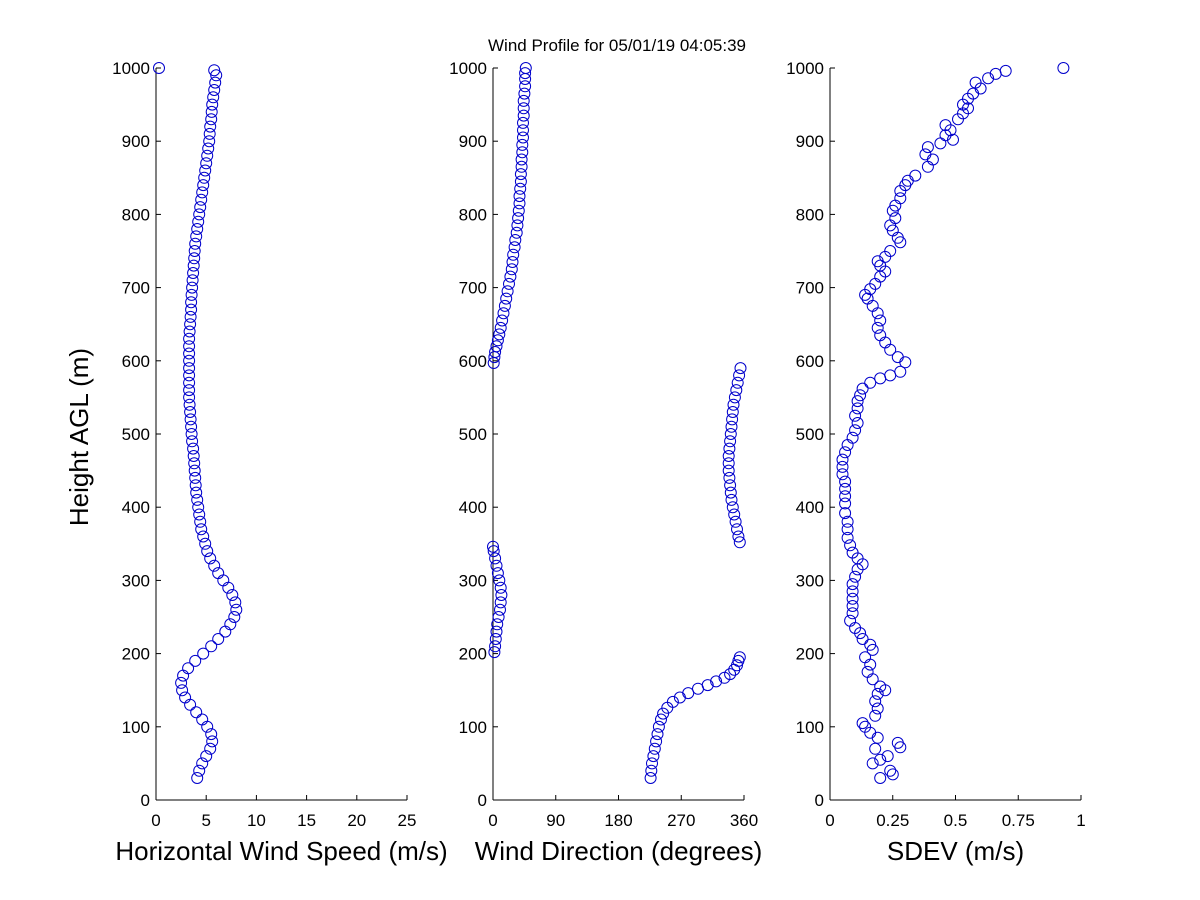  Describe the element at coordinates (473, 141) in the screenshot. I see `wind-direction-y-tick-label: 900` at that location.